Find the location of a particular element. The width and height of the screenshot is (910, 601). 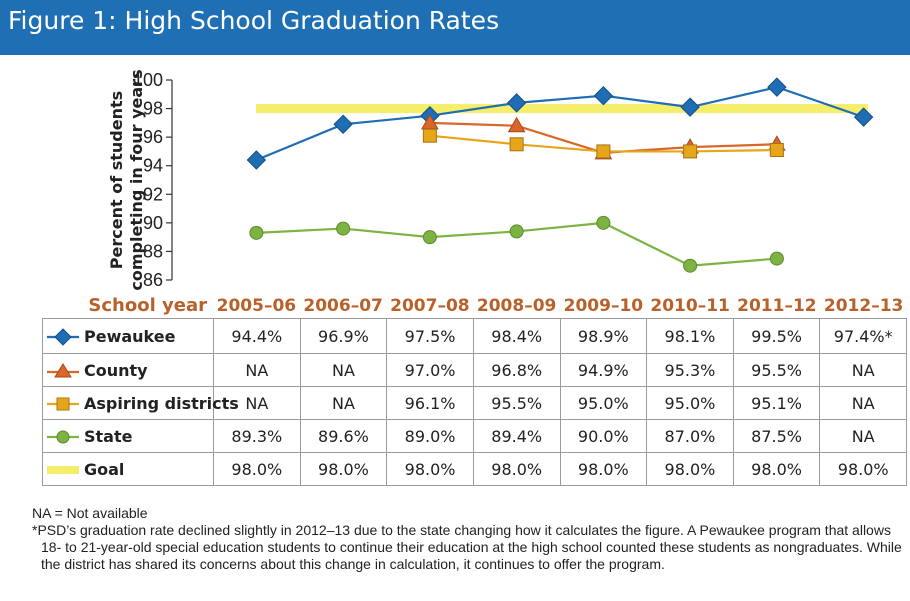

table-cell: 87.5% is located at coordinates (776, 436).